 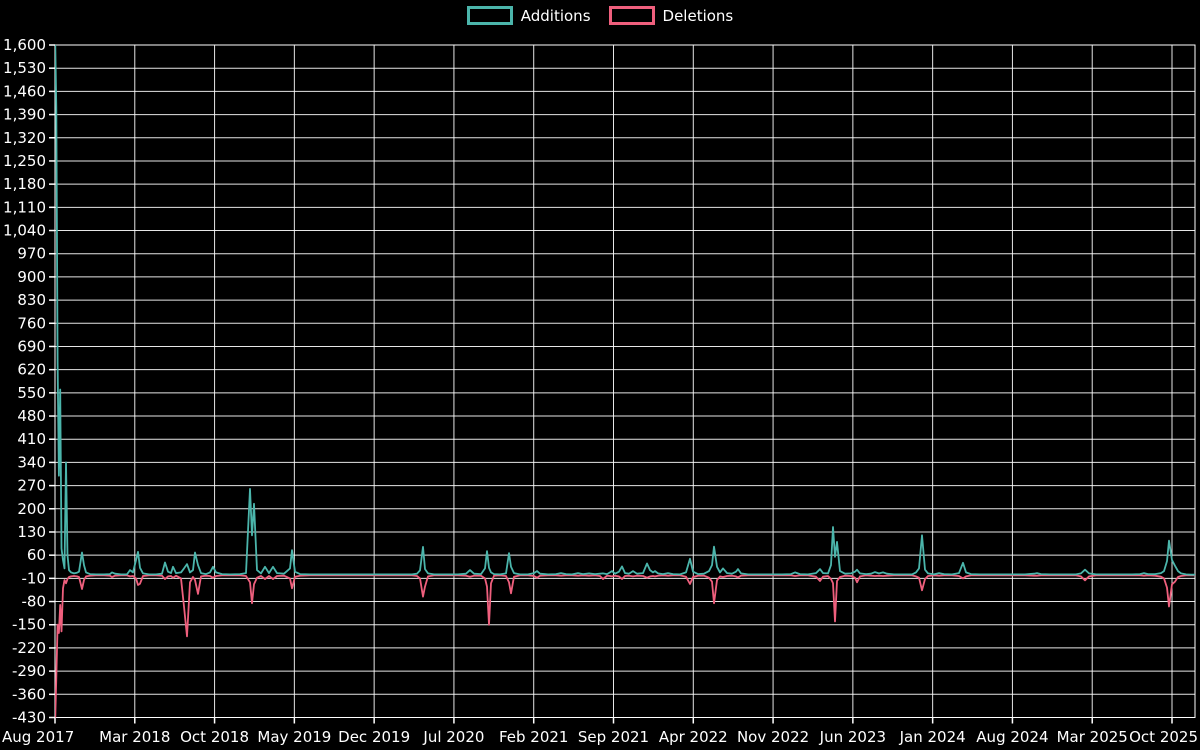 What do you see at coordinates (693, 737) in the screenshot?
I see `x-tick-label: Apr 2022` at bounding box center [693, 737].